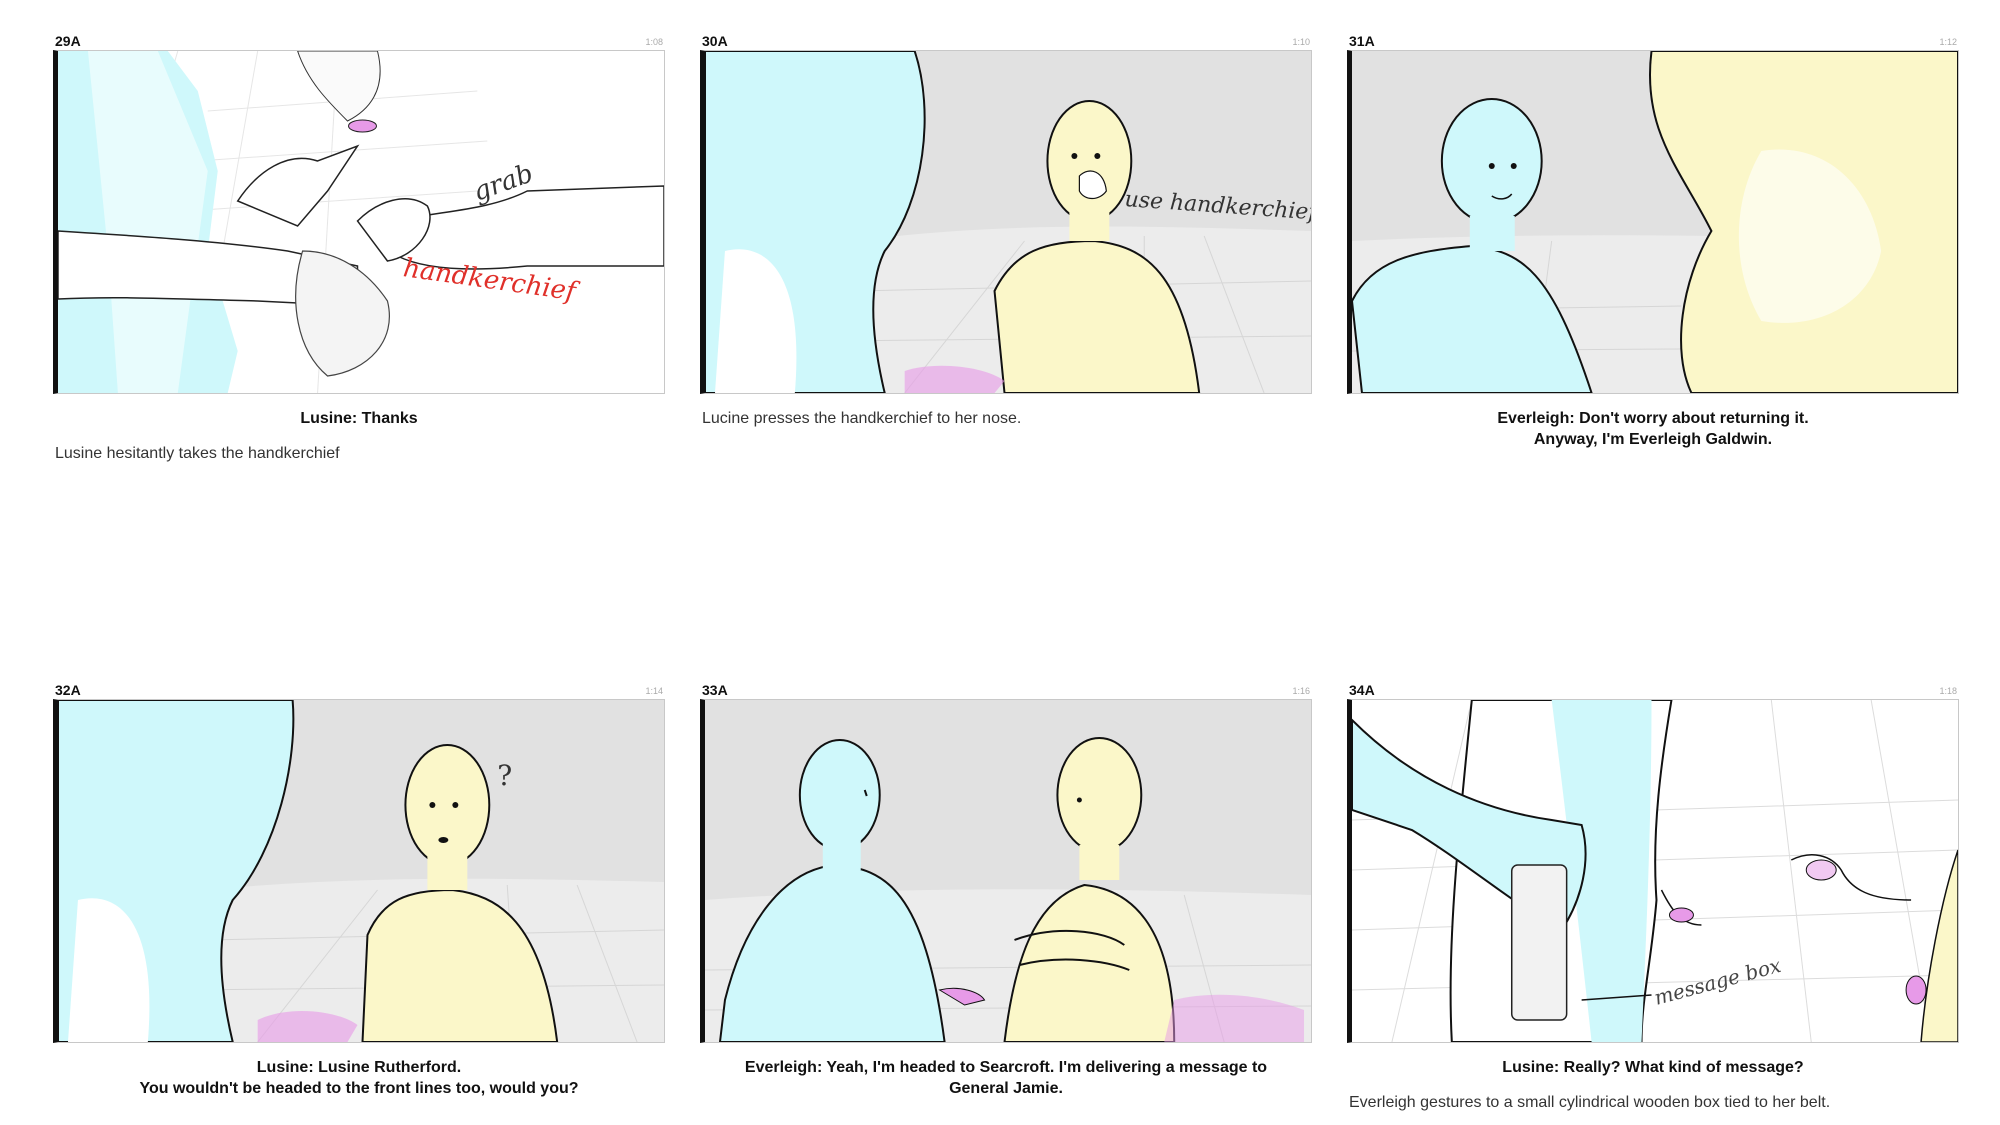 This screenshot has height=1125, width=2000. What do you see at coordinates (1301, 42) in the screenshot?
I see `timecode: 1:10` at bounding box center [1301, 42].